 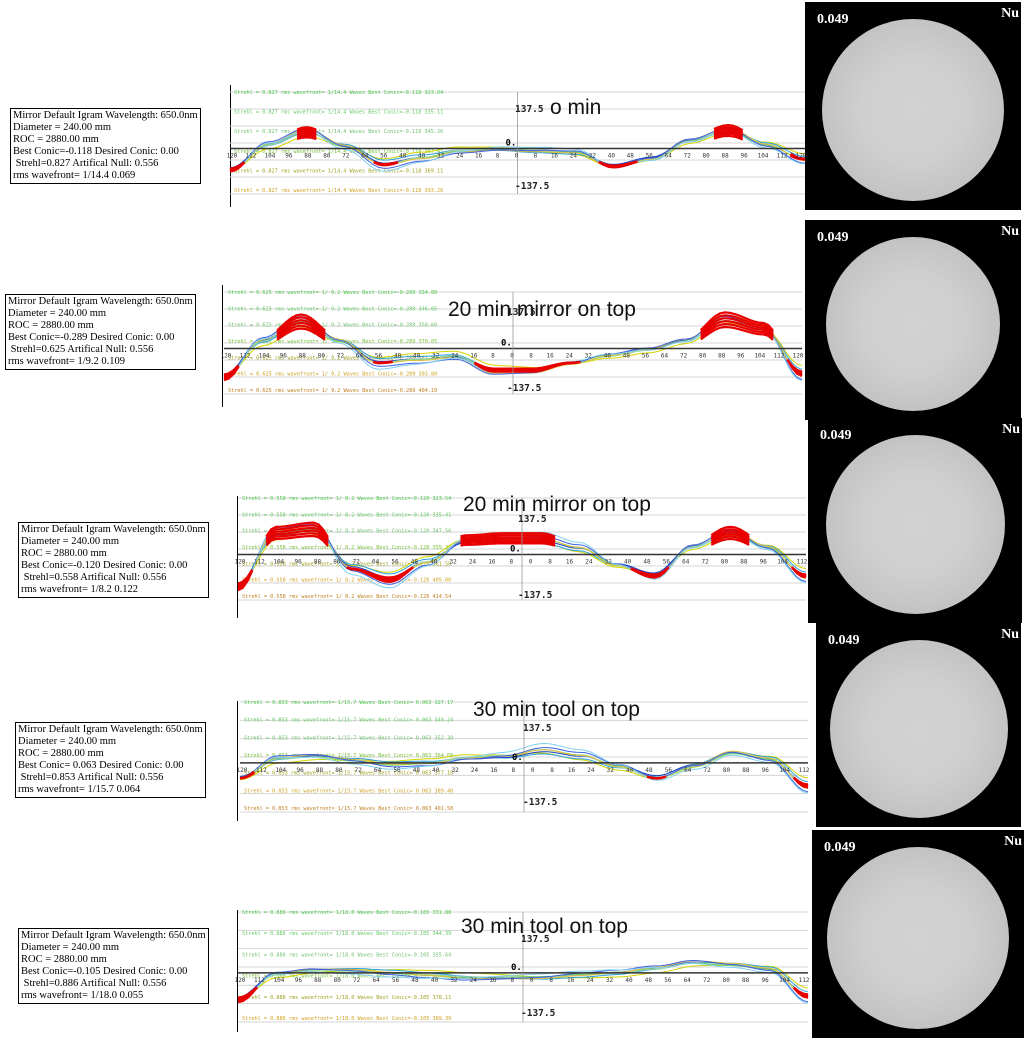 I want to click on chart-title: o min, so click(x=576, y=107).